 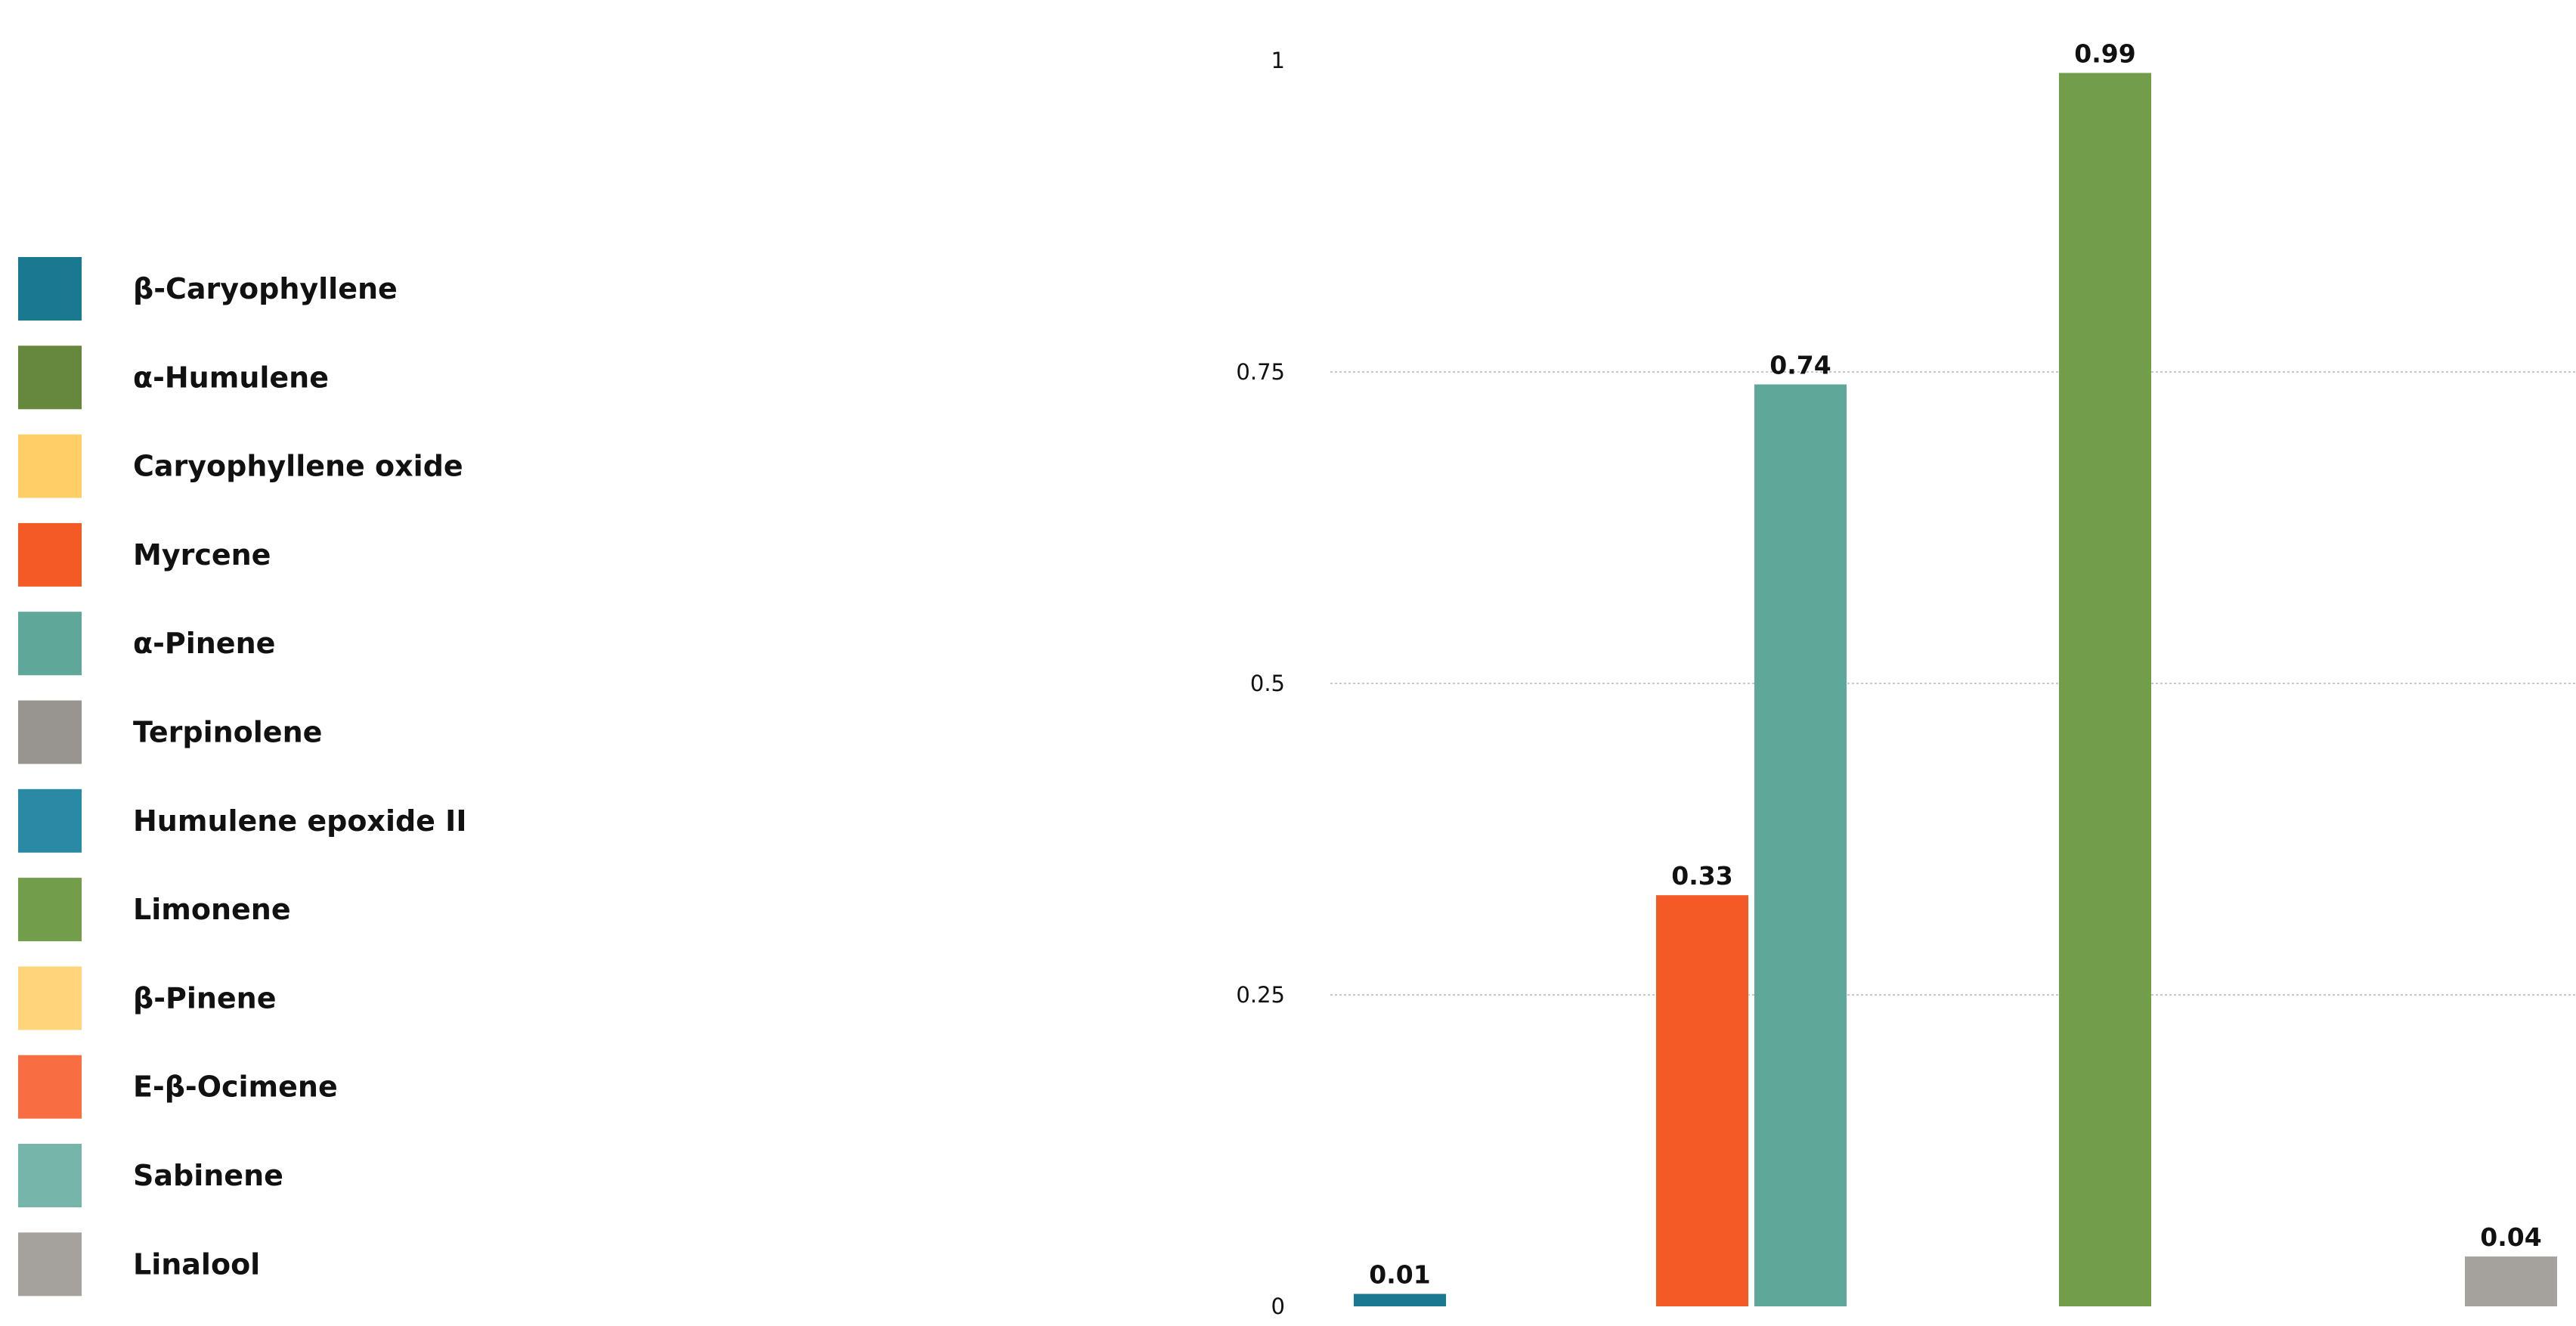 I want to click on legend-label-myrcene: Myrcene, so click(x=202, y=555).